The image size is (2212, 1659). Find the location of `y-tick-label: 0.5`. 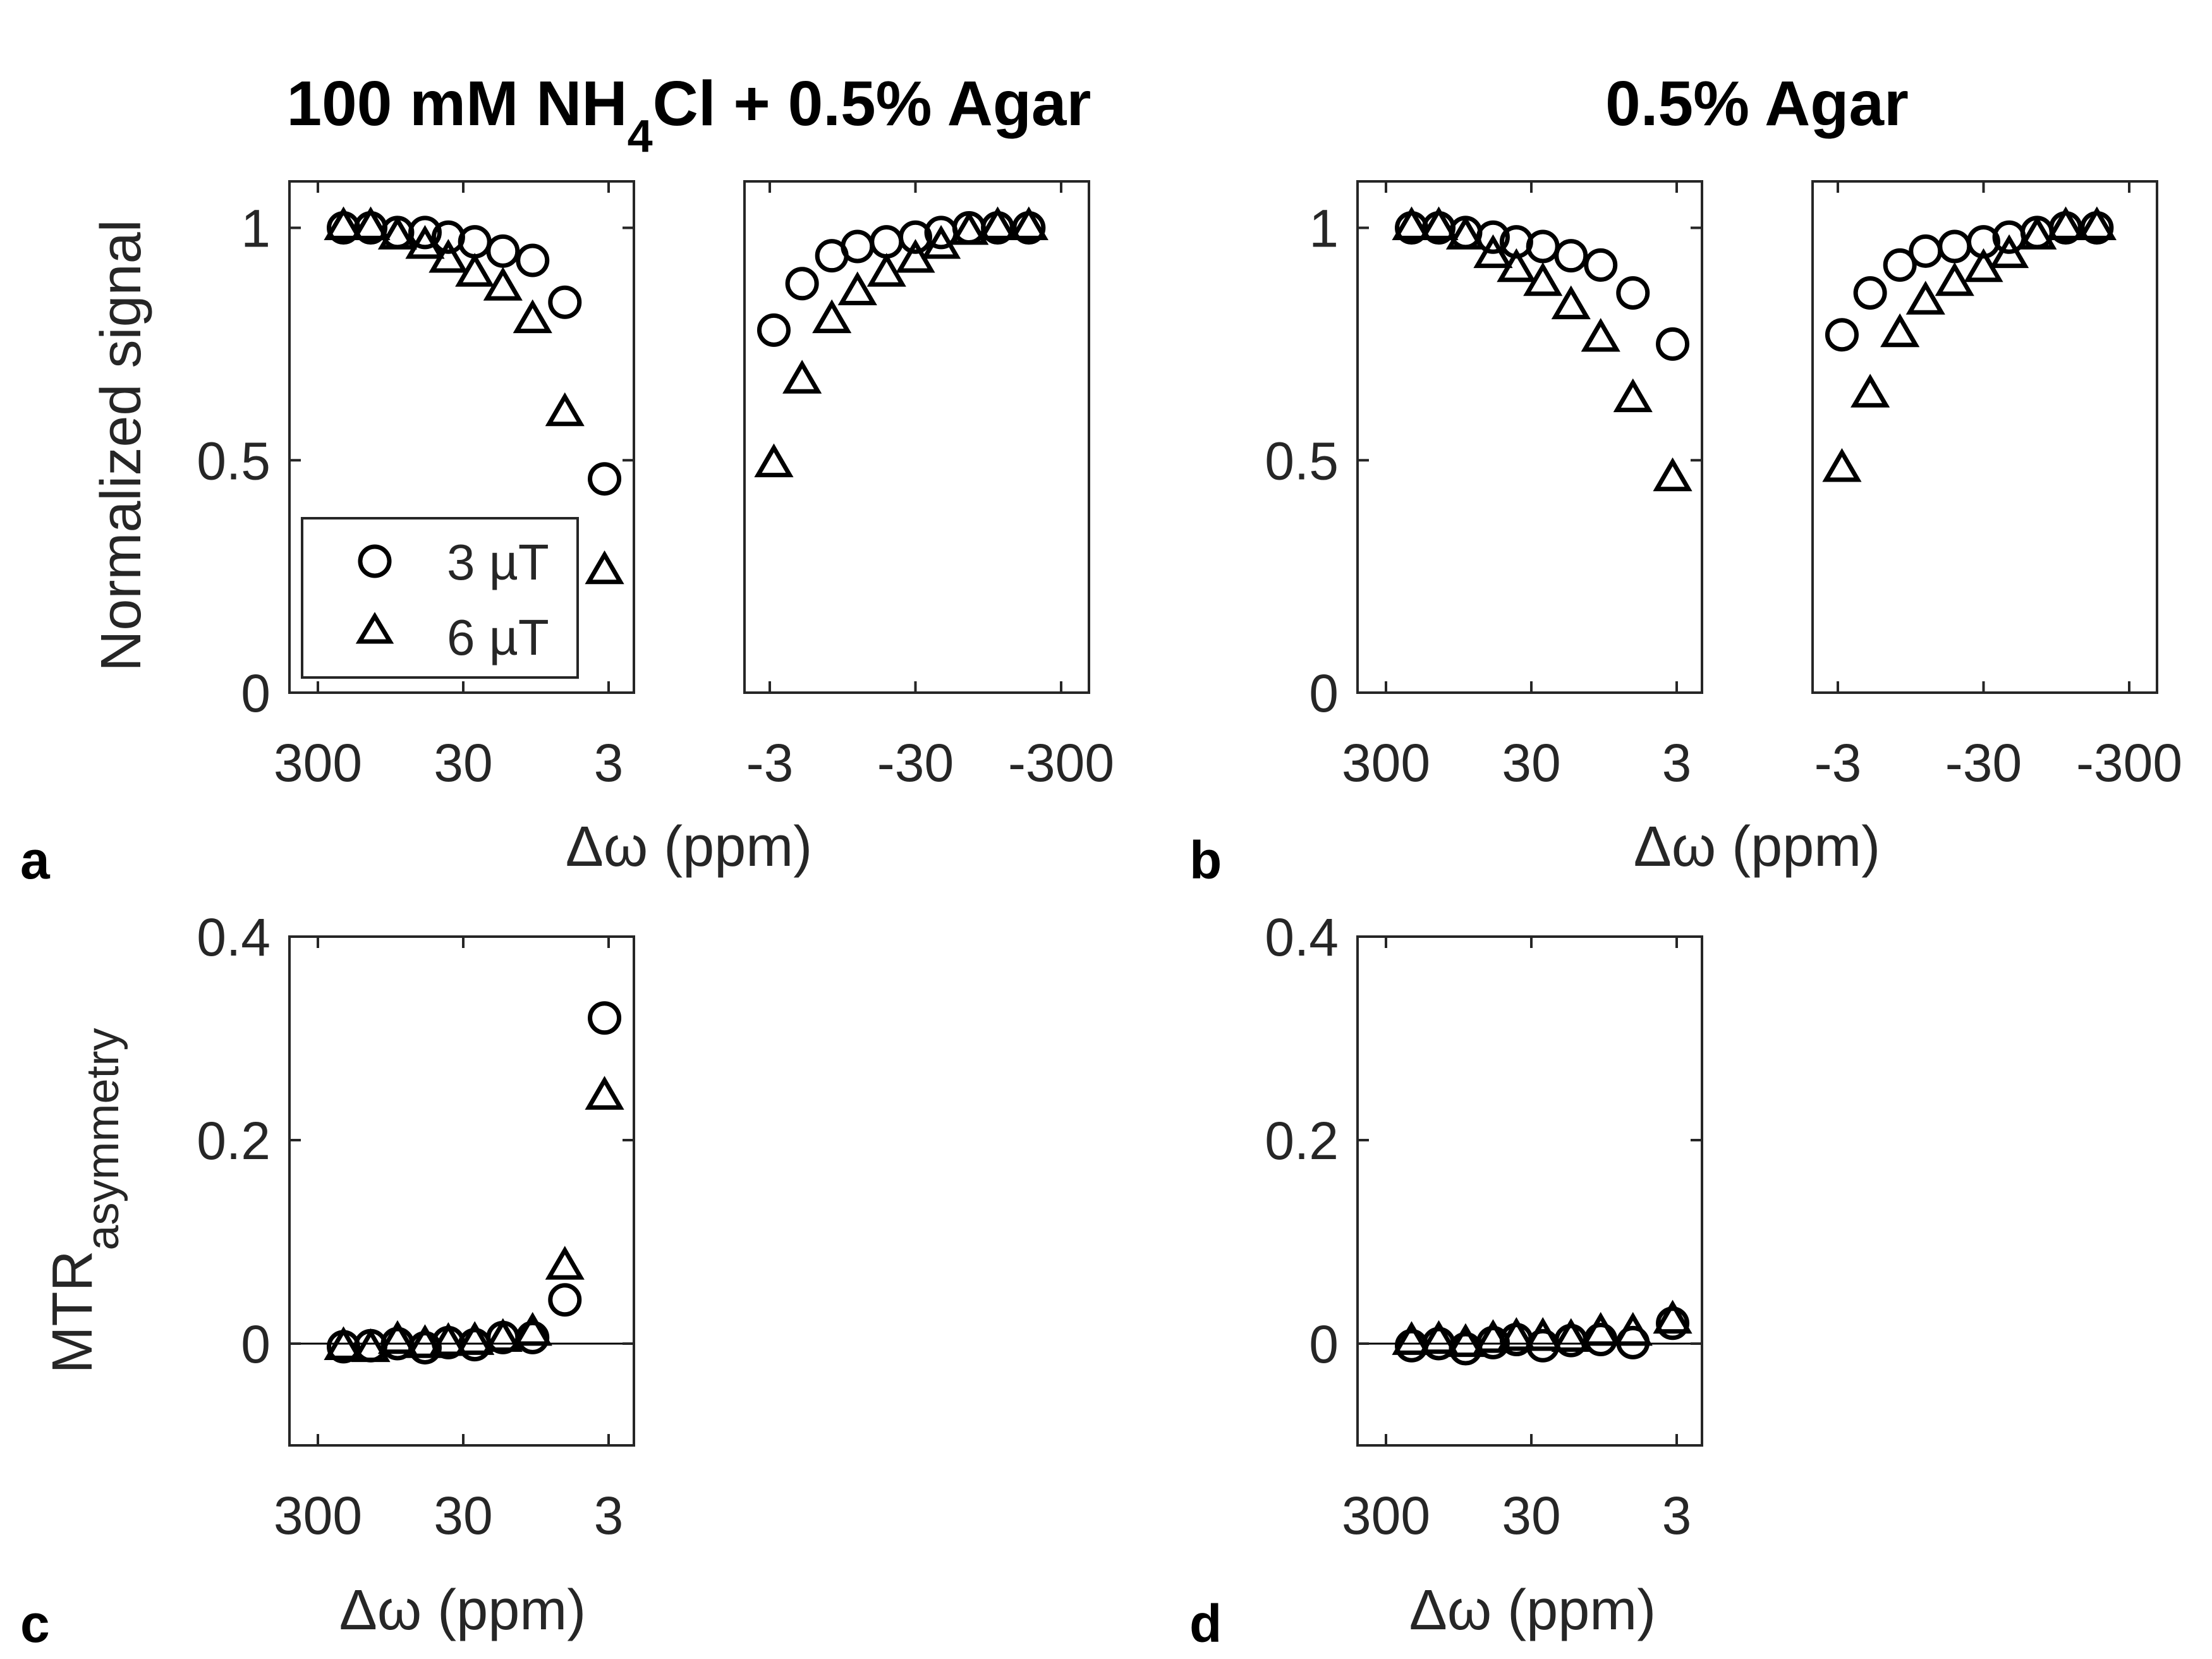

y-tick-label: 0.5 is located at coordinates (1302, 460).